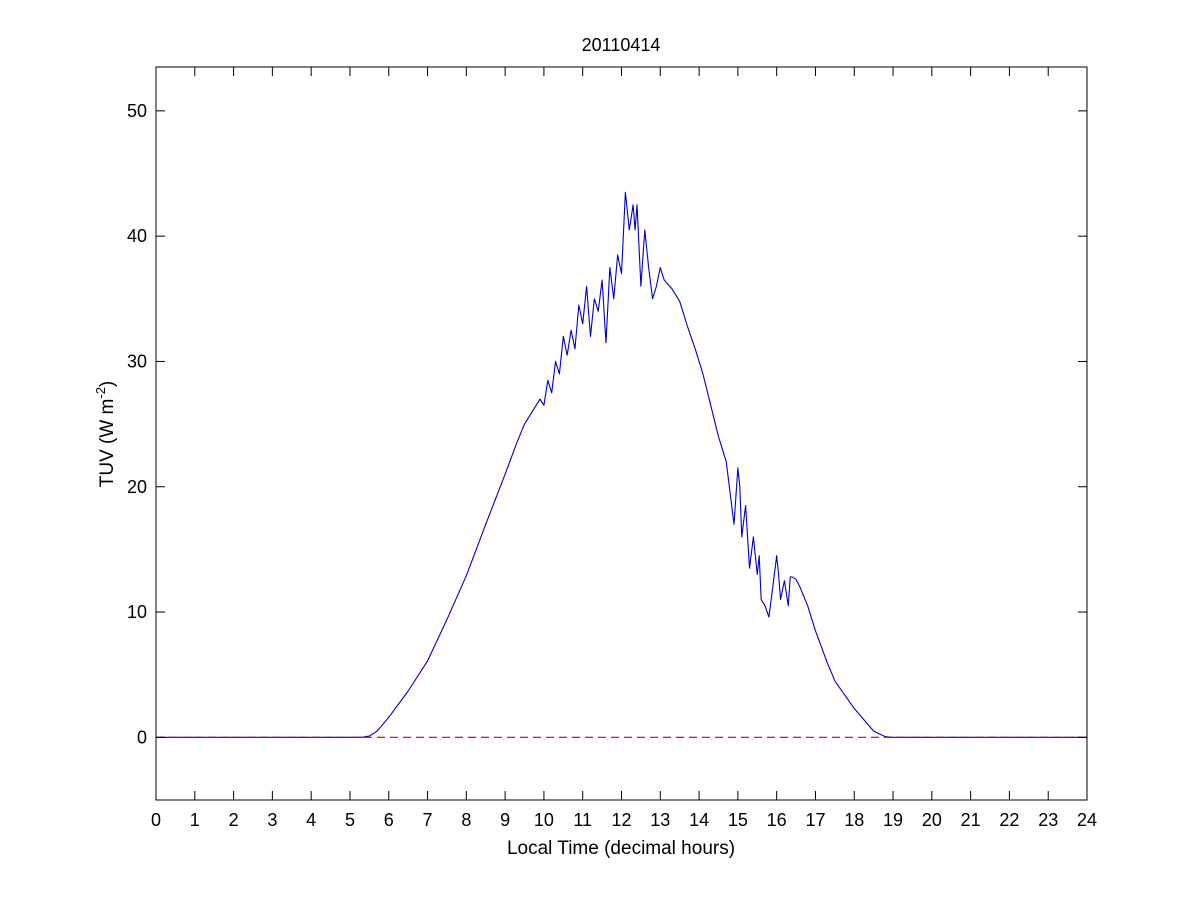 The height and width of the screenshot is (905, 1201). Describe the element at coordinates (137, 487) in the screenshot. I see `y-tick-label: 20` at that location.